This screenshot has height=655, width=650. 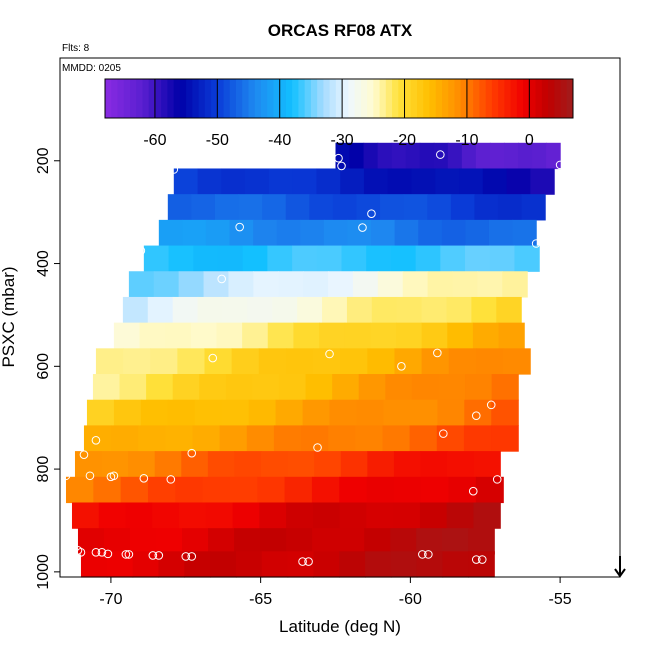 I want to click on colorbar-tick-label: 0, so click(x=529, y=140).